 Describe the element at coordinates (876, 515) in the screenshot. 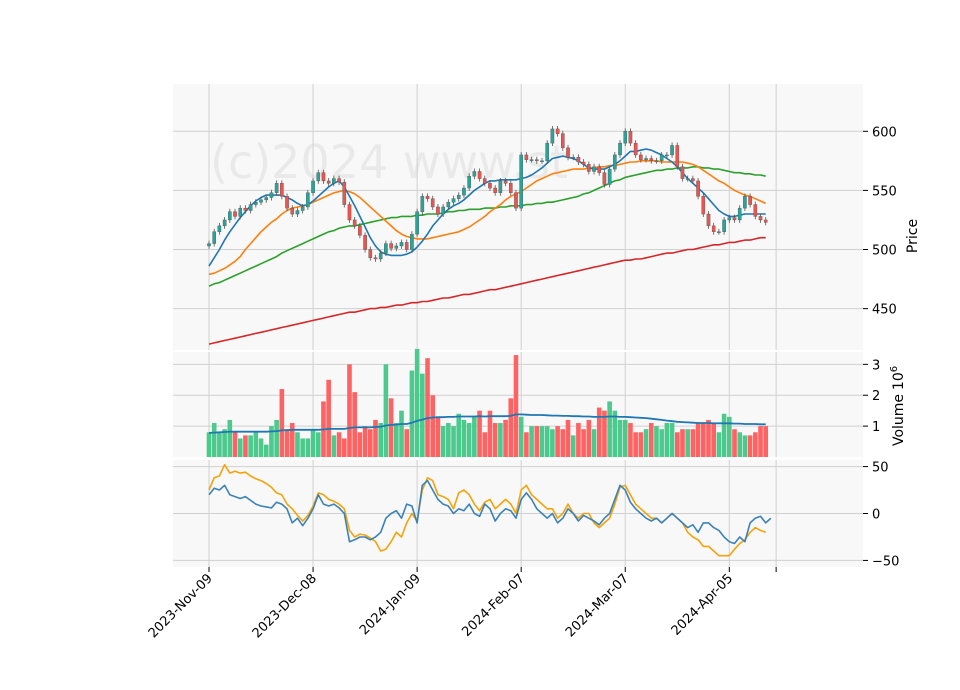

I see `oscillator-y-tick-label: 0` at that location.